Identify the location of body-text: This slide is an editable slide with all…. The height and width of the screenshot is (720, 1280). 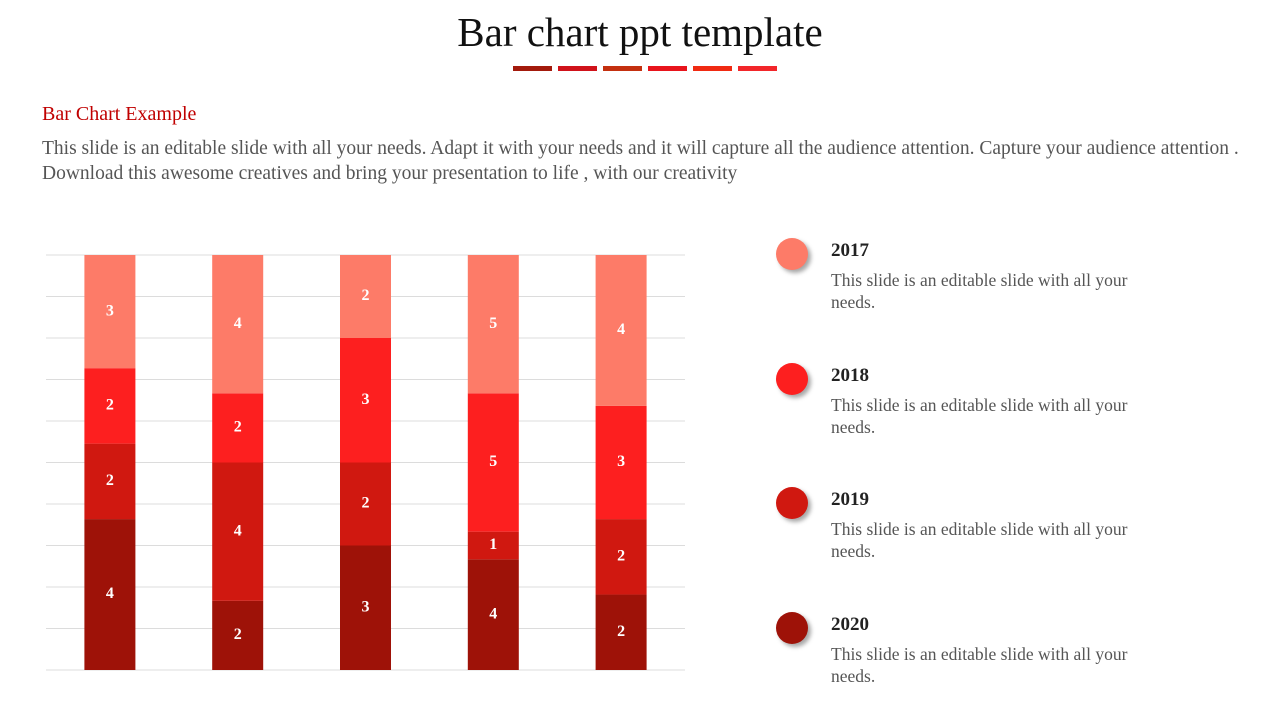
(640, 161).